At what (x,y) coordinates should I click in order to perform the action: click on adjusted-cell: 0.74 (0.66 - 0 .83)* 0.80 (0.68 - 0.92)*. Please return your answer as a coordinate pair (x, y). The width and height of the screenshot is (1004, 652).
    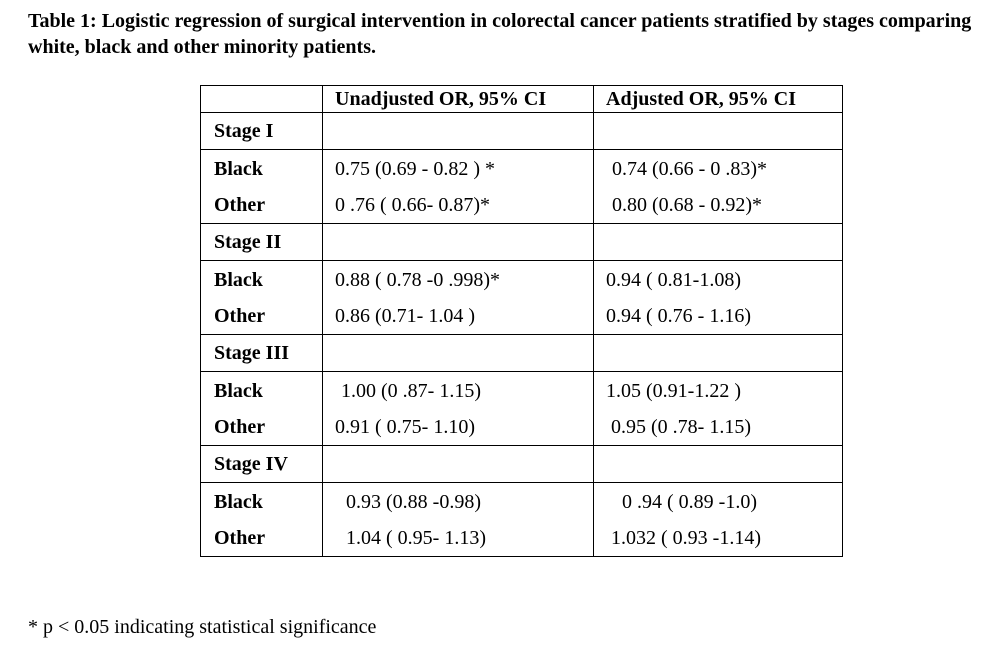
    Looking at the image, I should click on (718, 186).